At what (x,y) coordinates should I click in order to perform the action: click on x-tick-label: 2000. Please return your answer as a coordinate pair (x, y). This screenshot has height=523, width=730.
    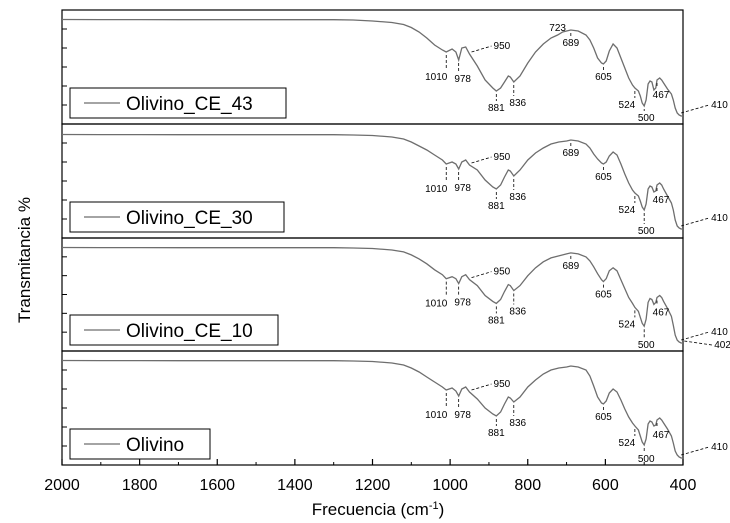
    Looking at the image, I should click on (62, 485).